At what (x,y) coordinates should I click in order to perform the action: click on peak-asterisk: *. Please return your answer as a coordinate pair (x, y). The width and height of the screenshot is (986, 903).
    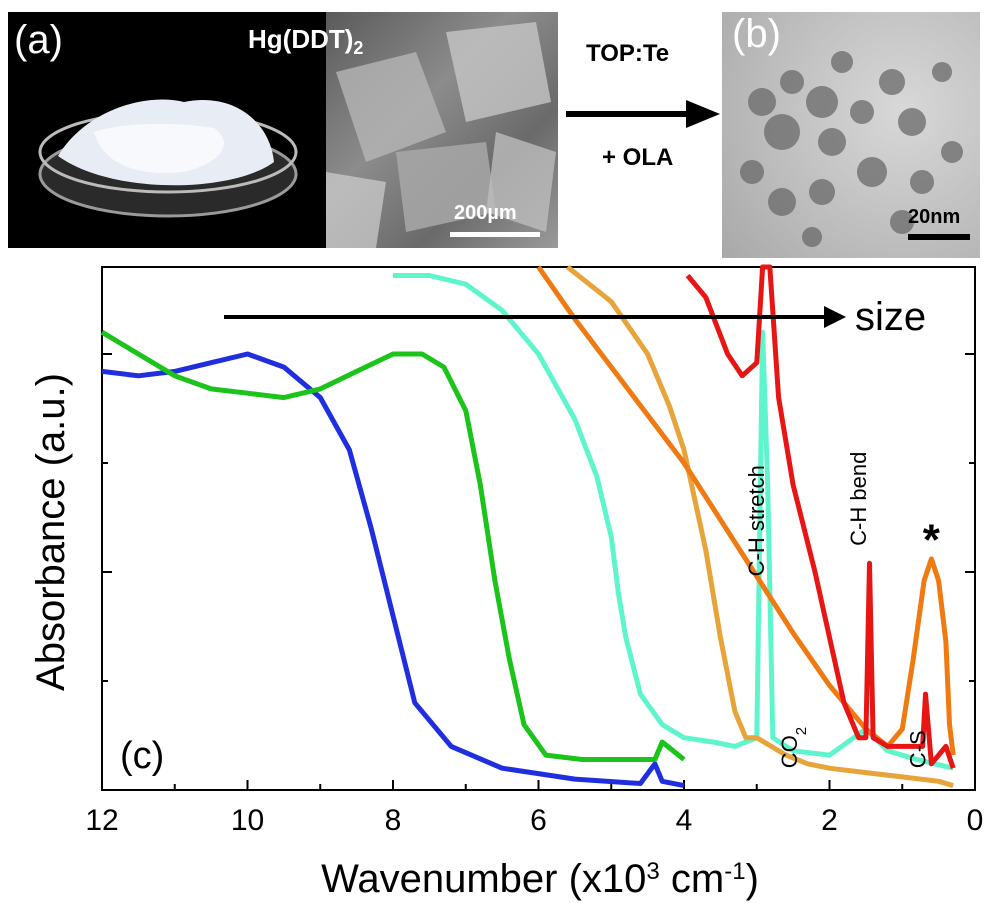
    Looking at the image, I should click on (932, 540).